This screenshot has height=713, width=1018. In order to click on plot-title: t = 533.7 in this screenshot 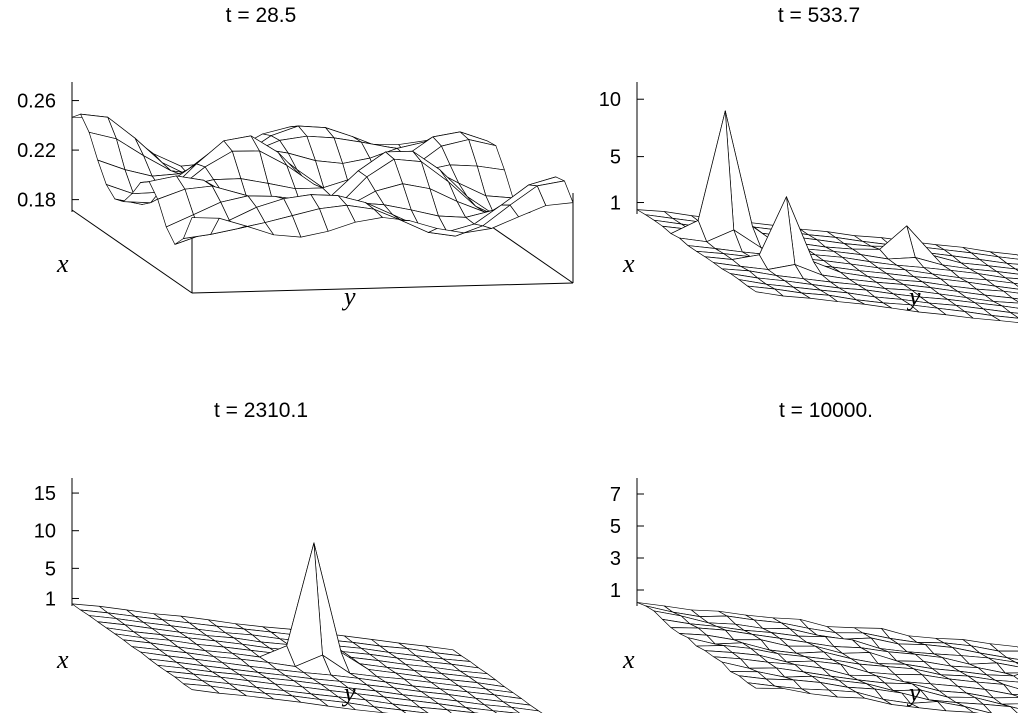, I will do `click(819, 15)`.